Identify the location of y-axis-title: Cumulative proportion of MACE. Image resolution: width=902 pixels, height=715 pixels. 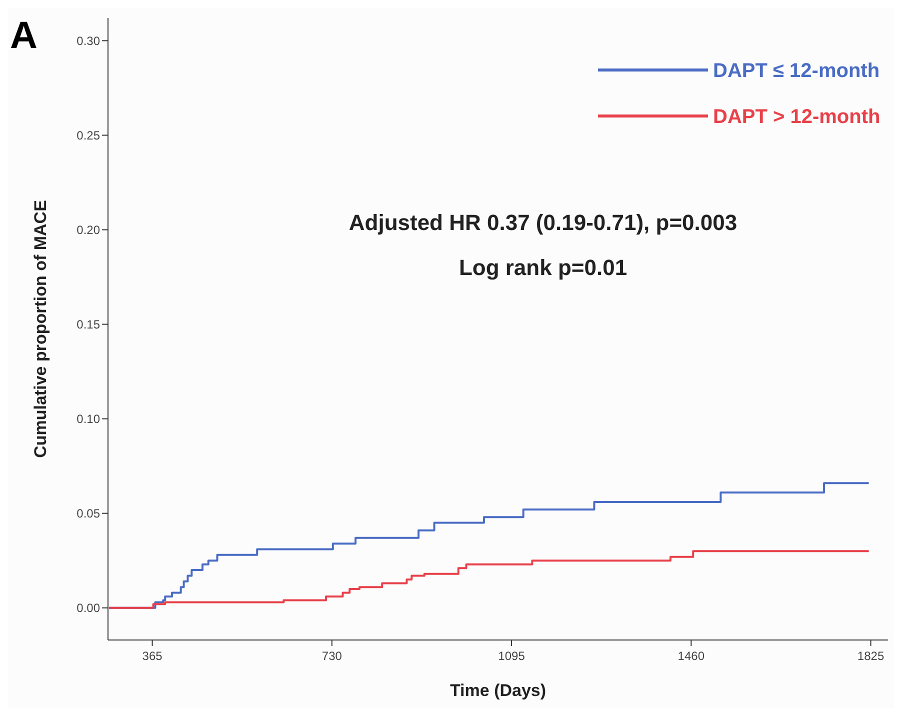
(40, 329).